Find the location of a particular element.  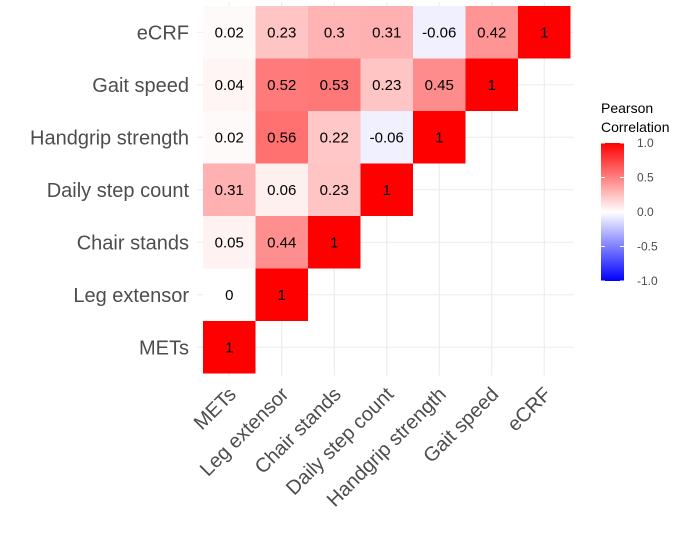

legend-tick-label: -1.0 is located at coordinates (647, 281).